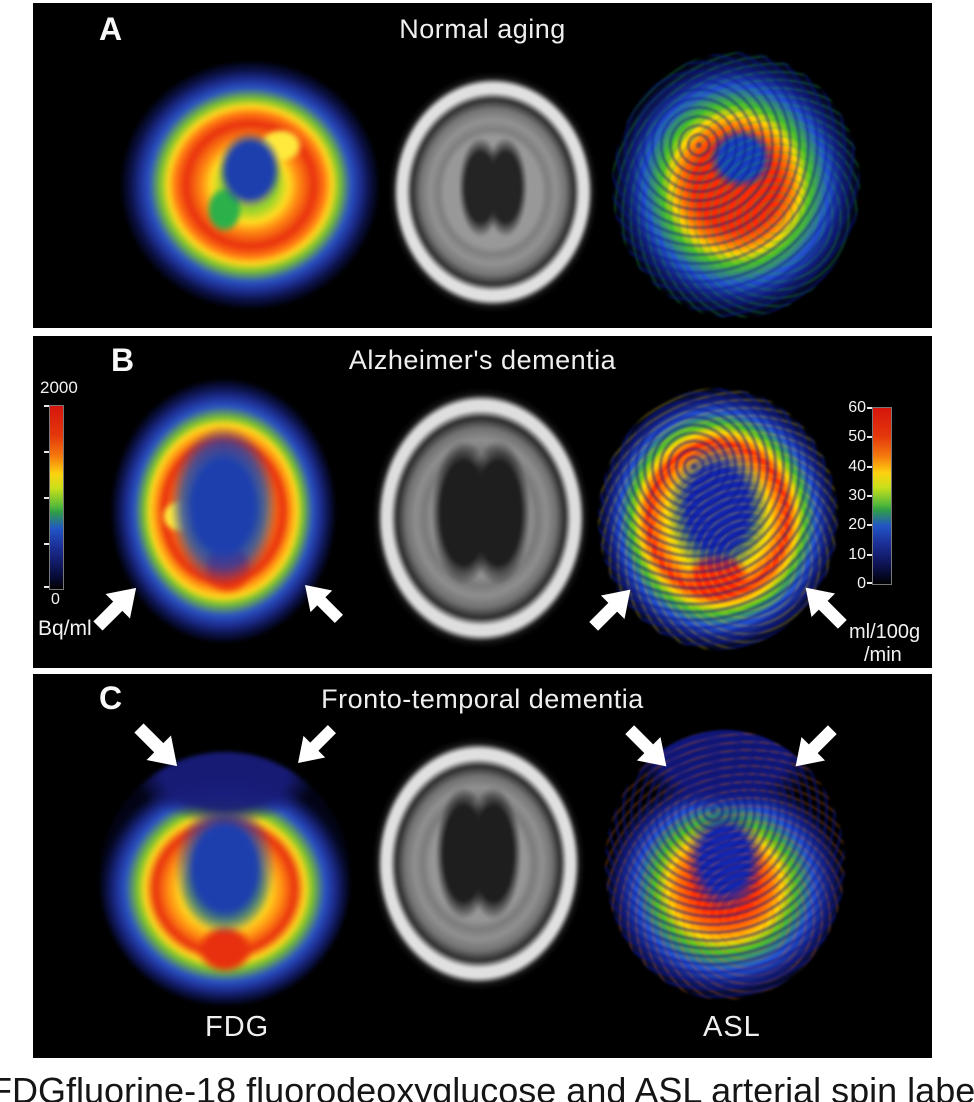 The width and height of the screenshot is (974, 1102). What do you see at coordinates (237, 1027) in the screenshot?
I see `column-label-fdg: FDG` at bounding box center [237, 1027].